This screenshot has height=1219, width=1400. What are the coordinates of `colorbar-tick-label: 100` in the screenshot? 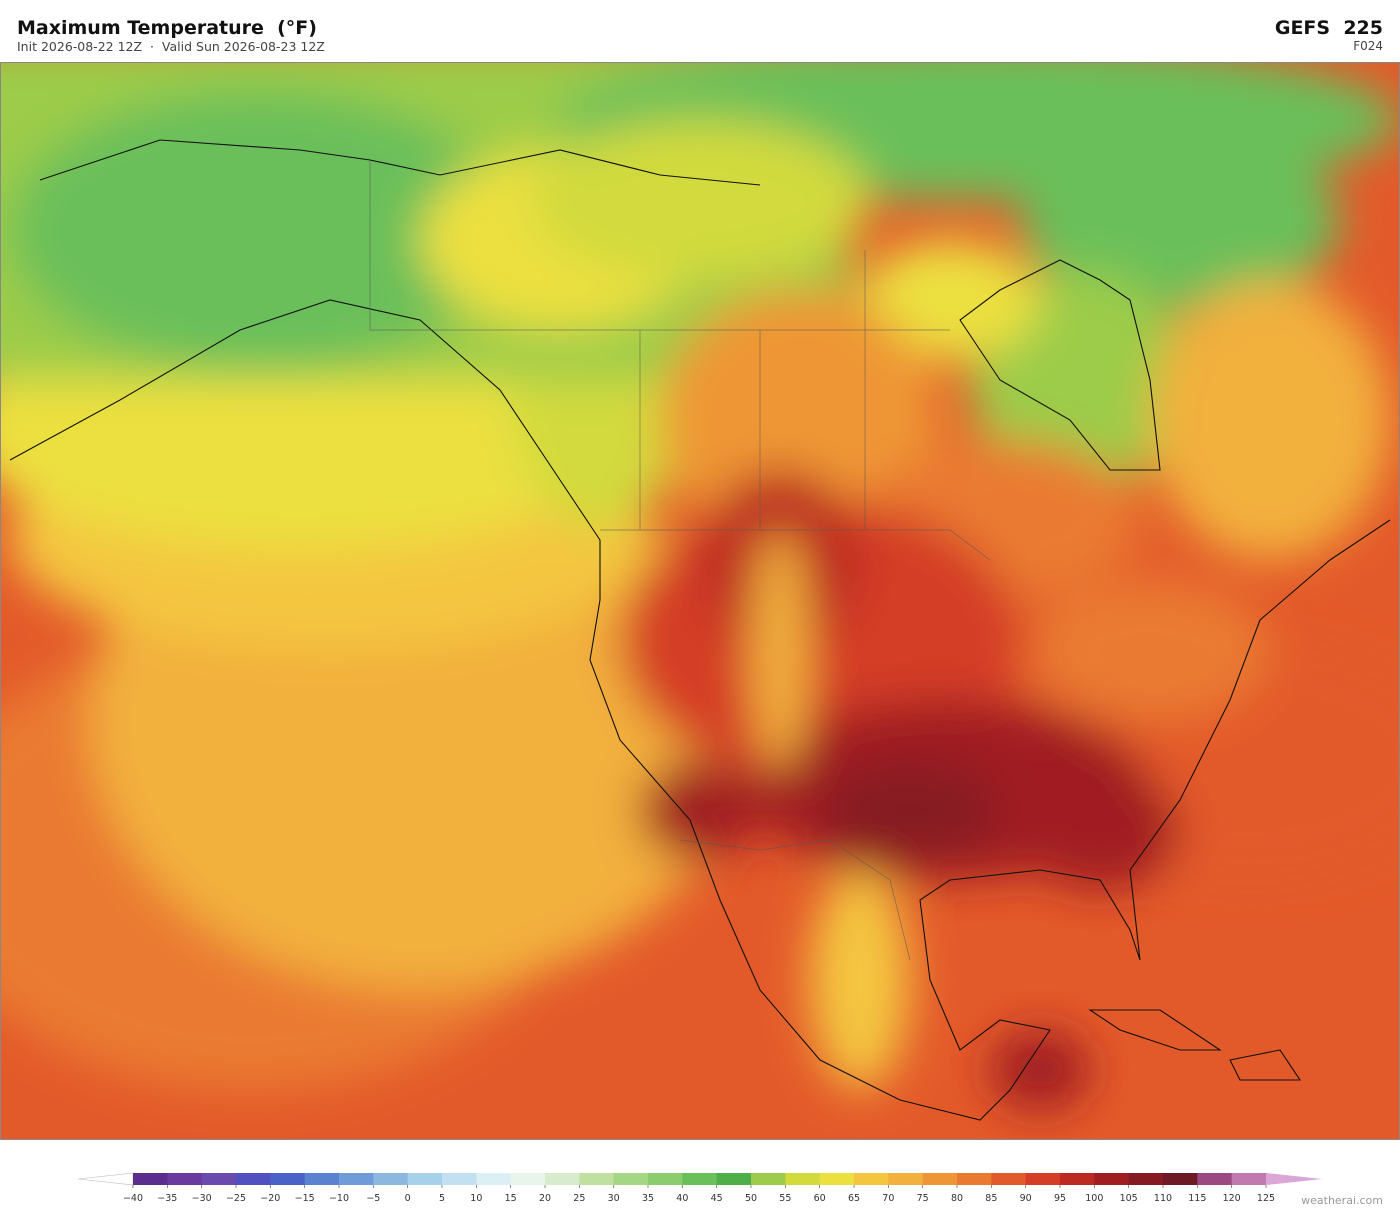 It's located at (1094, 1198).